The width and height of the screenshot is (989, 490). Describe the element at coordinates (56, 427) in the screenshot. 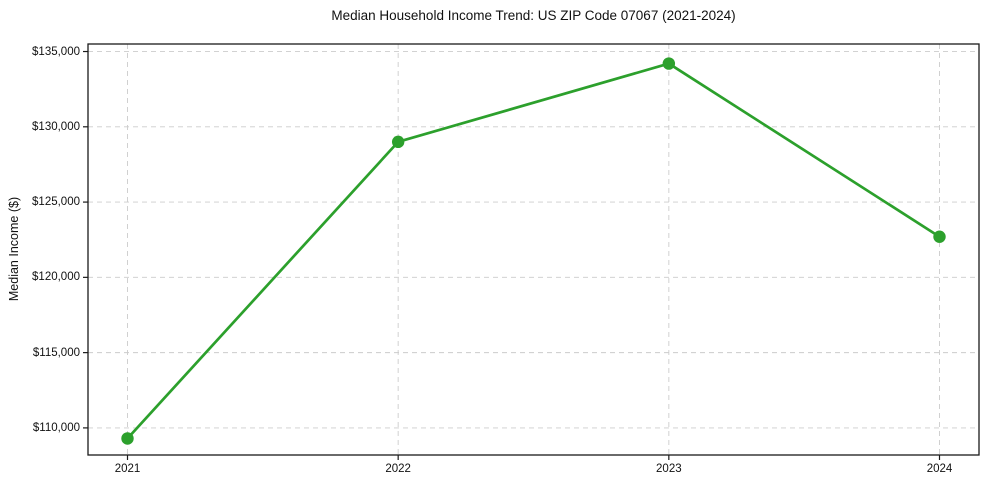

I see `y-tick-label: $110,000` at that location.